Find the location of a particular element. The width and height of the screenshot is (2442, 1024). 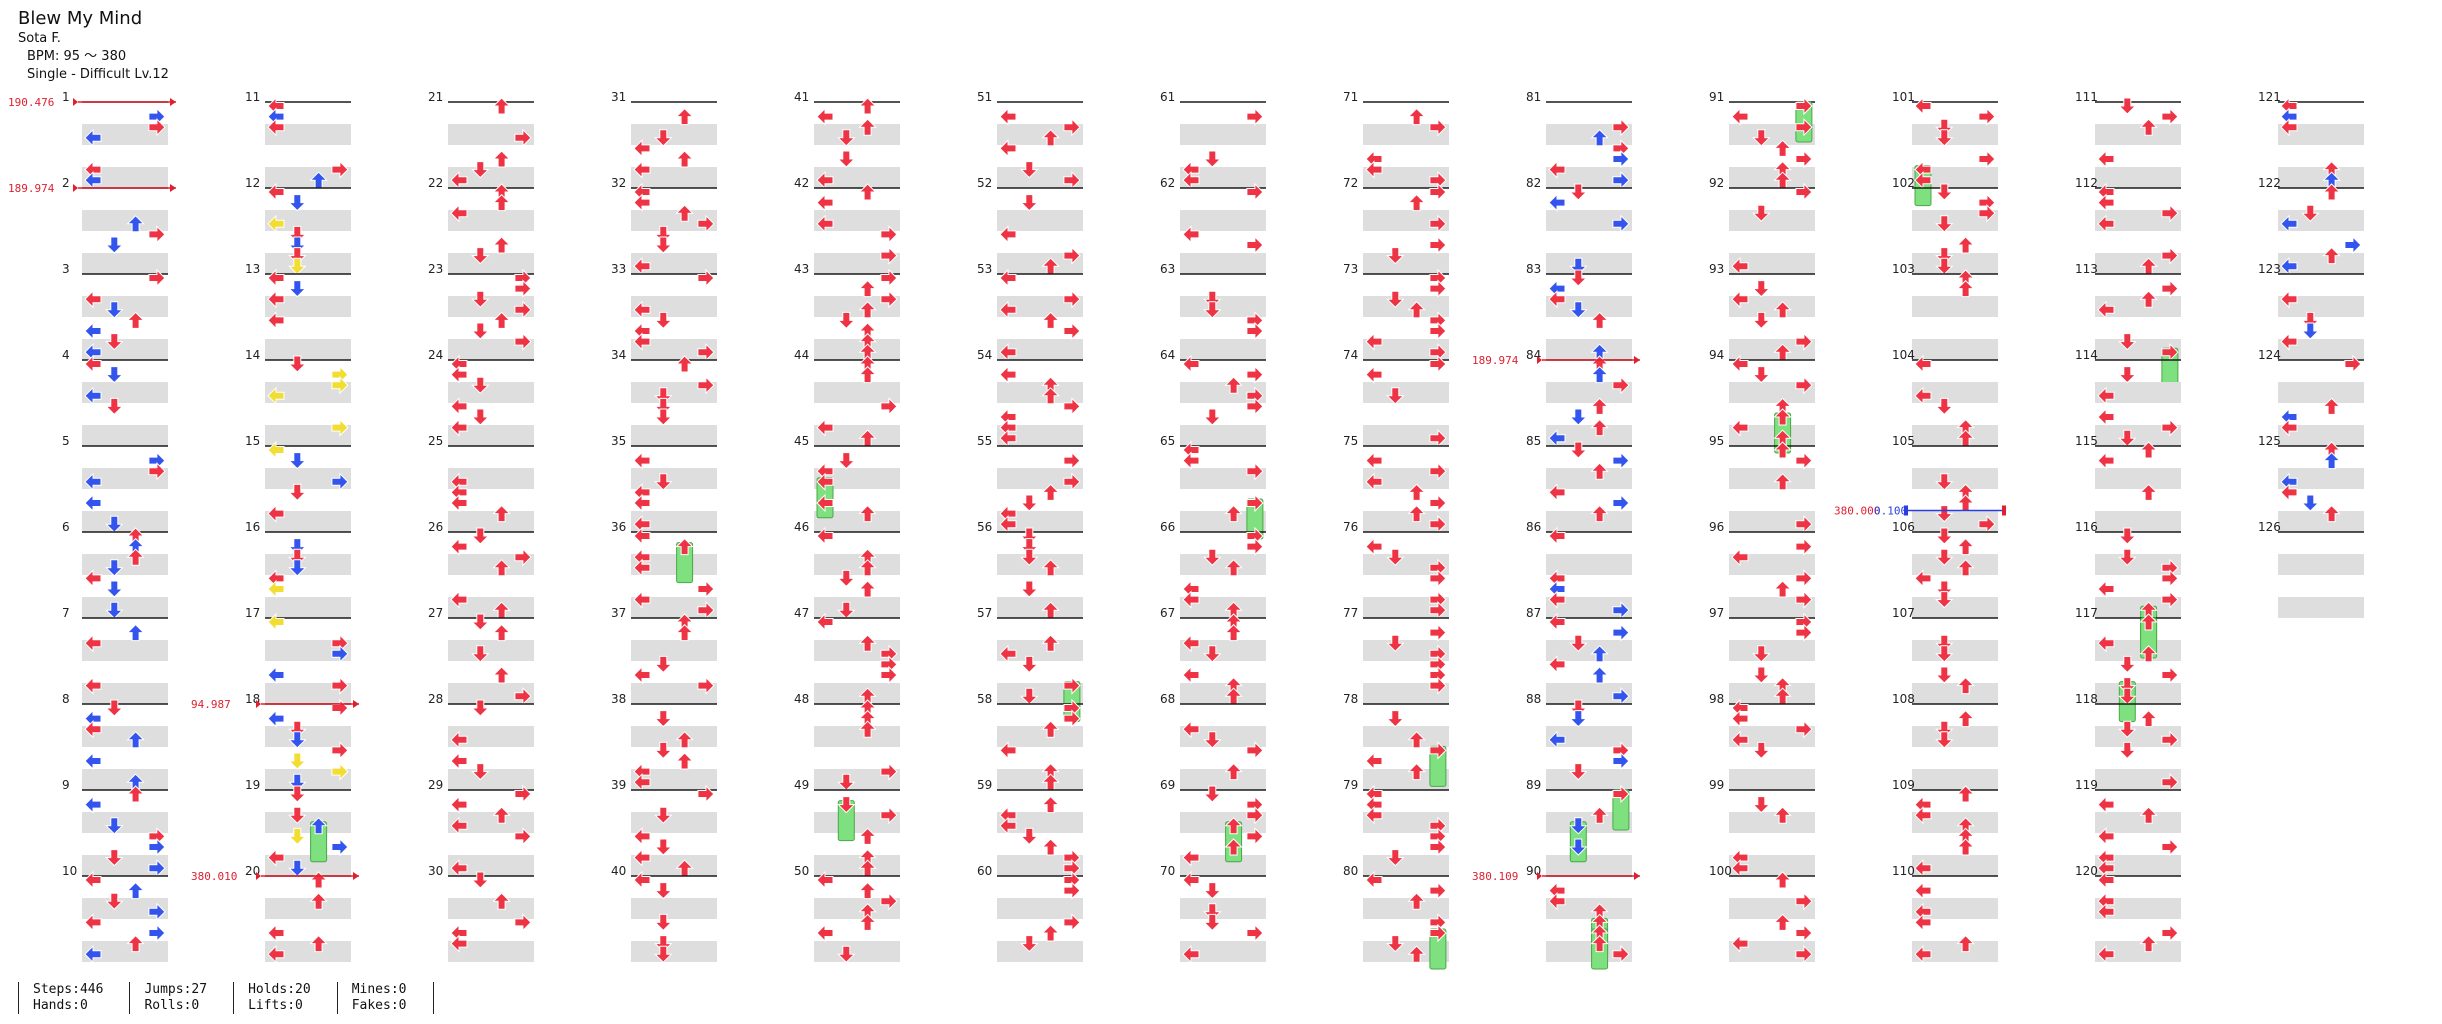

measure: 38 is located at coordinates (664, 742).